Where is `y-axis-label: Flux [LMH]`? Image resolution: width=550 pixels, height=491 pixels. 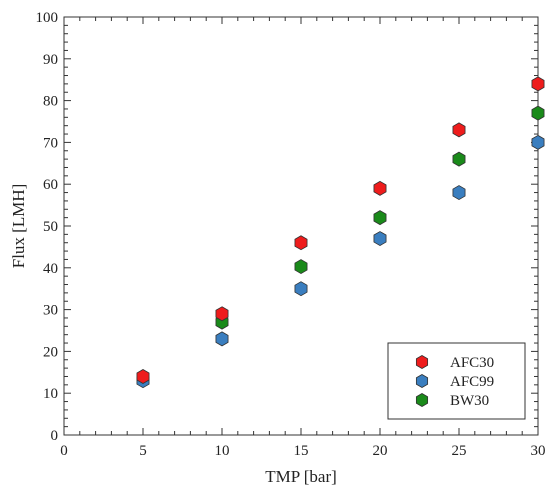
y-axis-label: Flux [LMH] is located at coordinates (18, 226).